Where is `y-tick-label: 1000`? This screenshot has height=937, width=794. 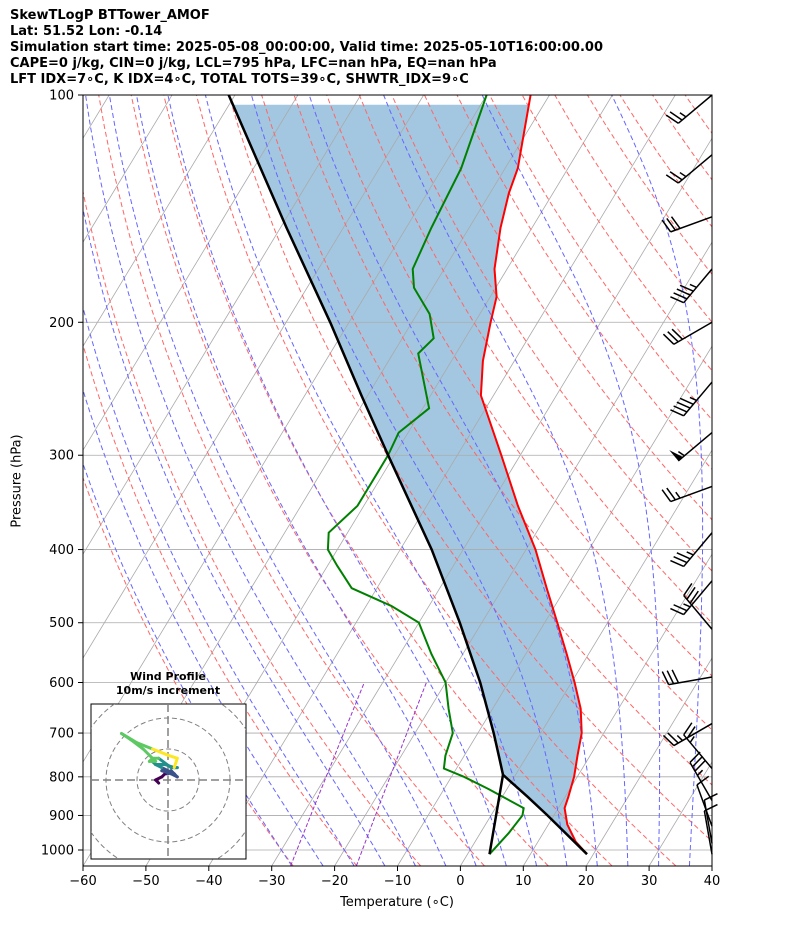 y-tick-label: 1000 is located at coordinates (57, 851).